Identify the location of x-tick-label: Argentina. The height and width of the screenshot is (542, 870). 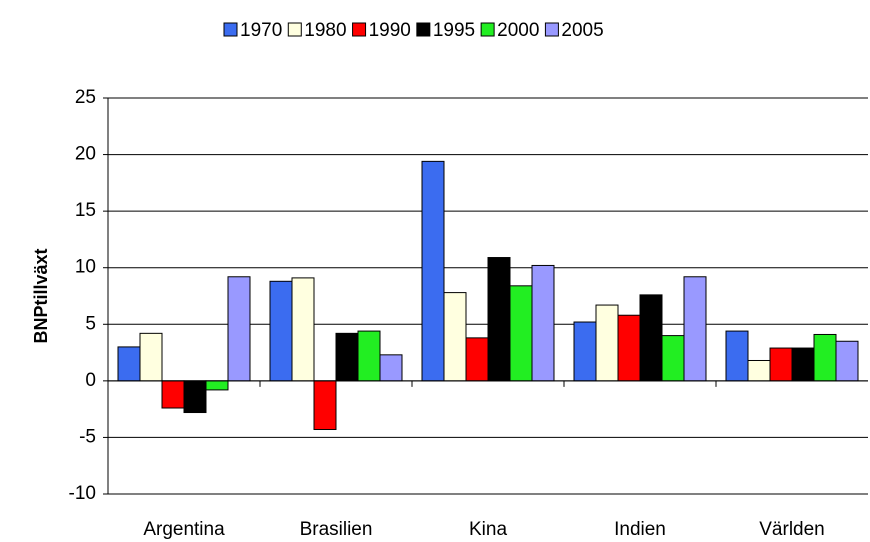
(184, 529).